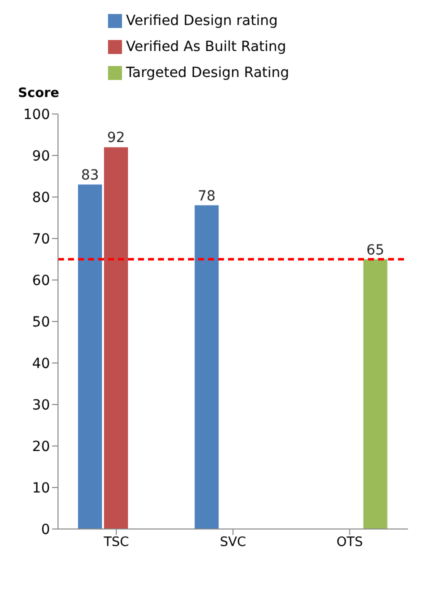  What do you see at coordinates (208, 73) in the screenshot?
I see `legend-label: Targeted Design Rating` at bounding box center [208, 73].